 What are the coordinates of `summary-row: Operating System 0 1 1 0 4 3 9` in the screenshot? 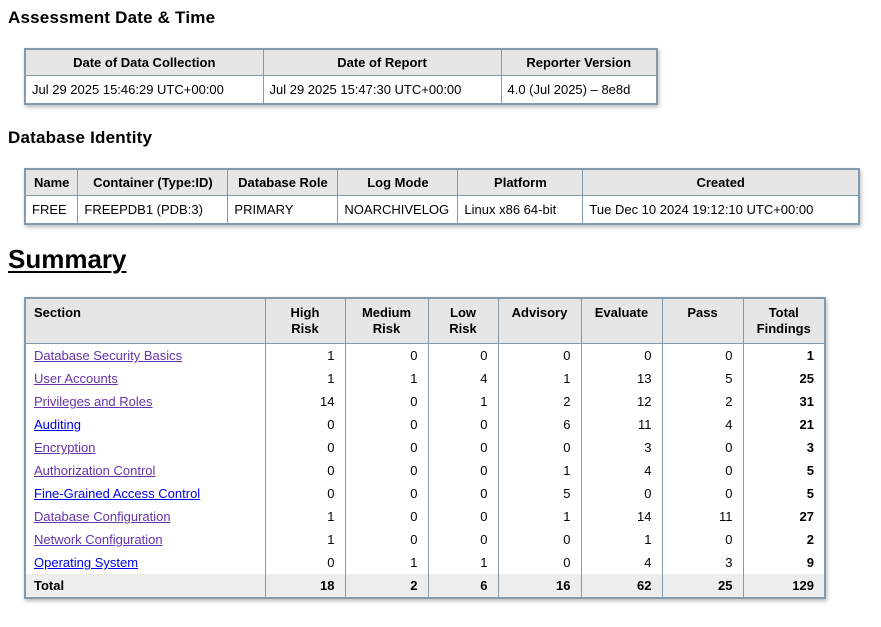 It's located at (425, 562).